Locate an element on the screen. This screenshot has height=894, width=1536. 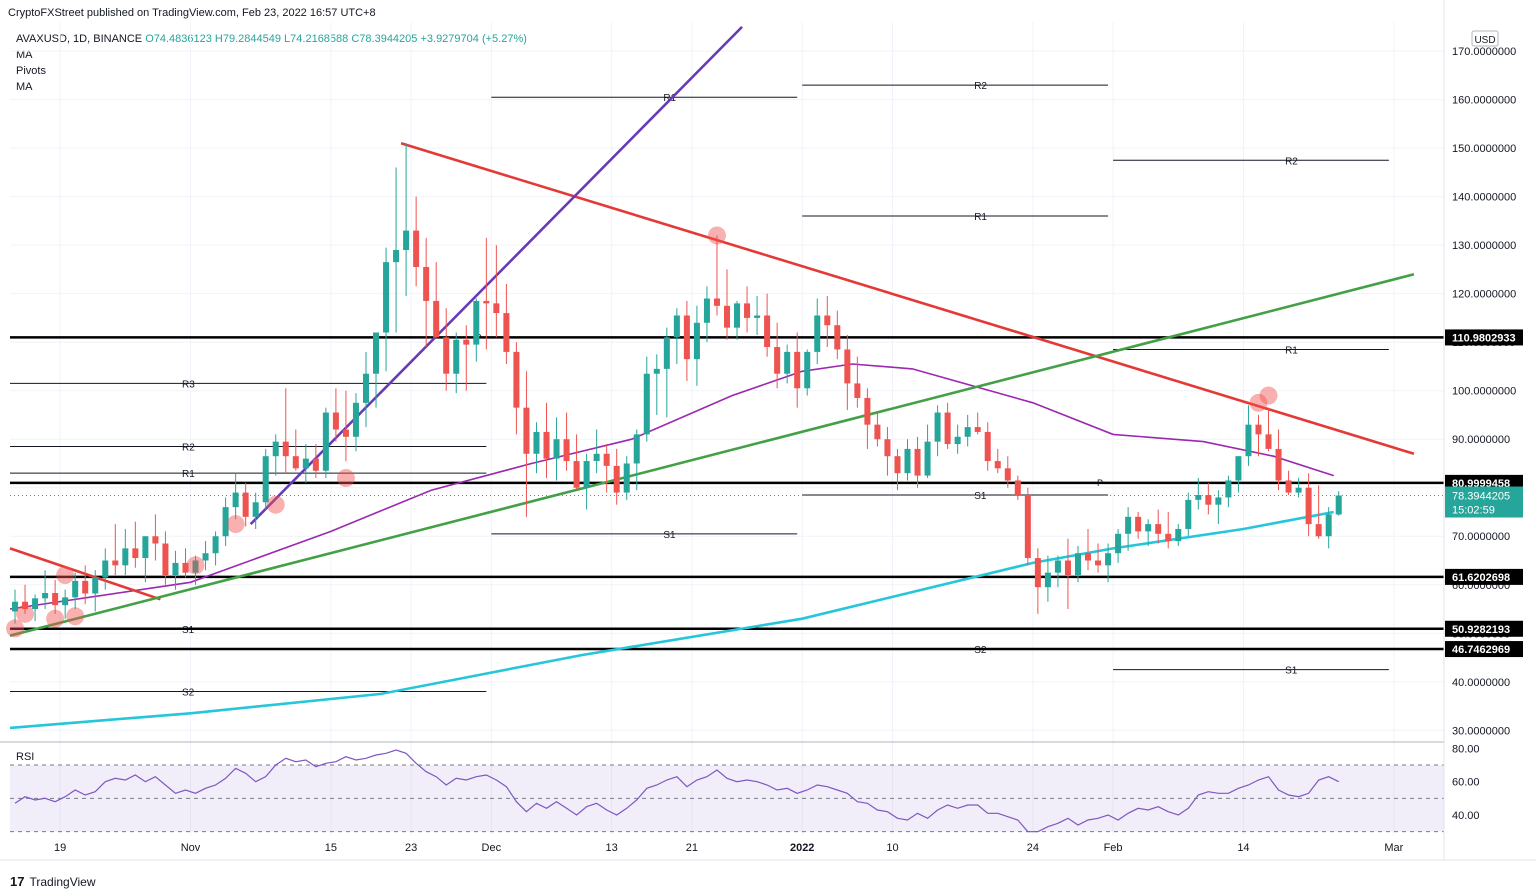
x-tick-label: 10 is located at coordinates (892, 848).